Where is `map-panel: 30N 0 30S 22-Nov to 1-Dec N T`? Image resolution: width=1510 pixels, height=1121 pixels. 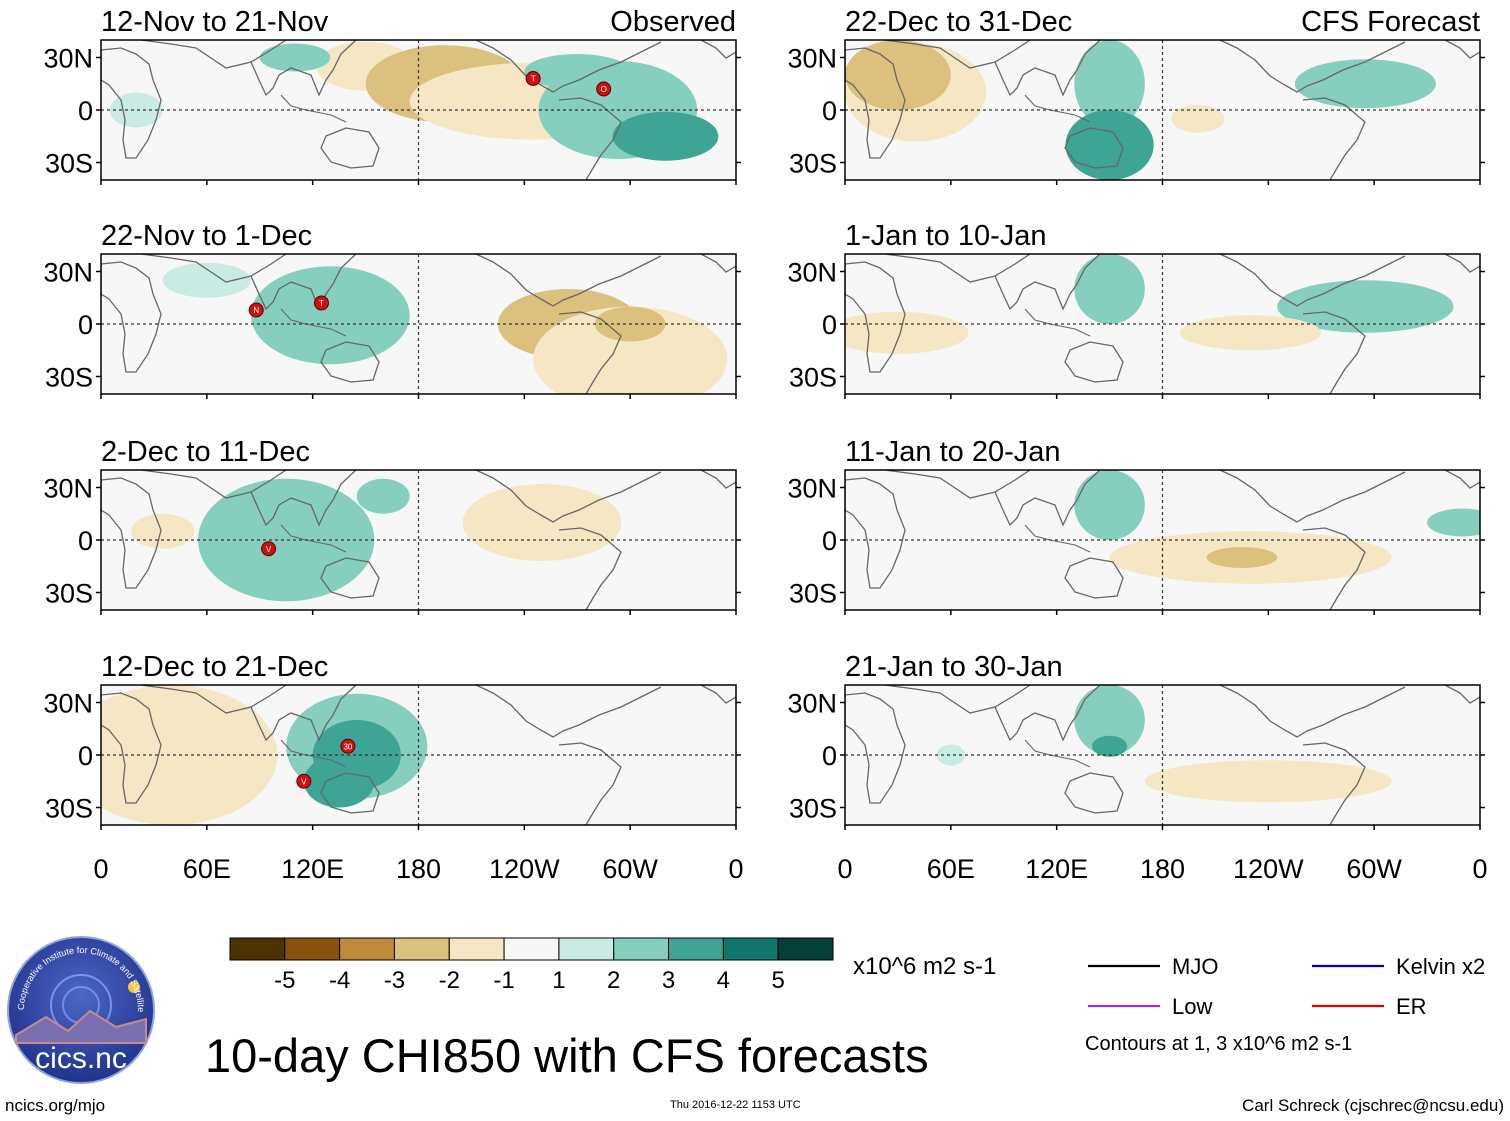
map-panel: 30N 0 30S 22-Nov to 1-Dec N T is located at coordinates (392, 309).